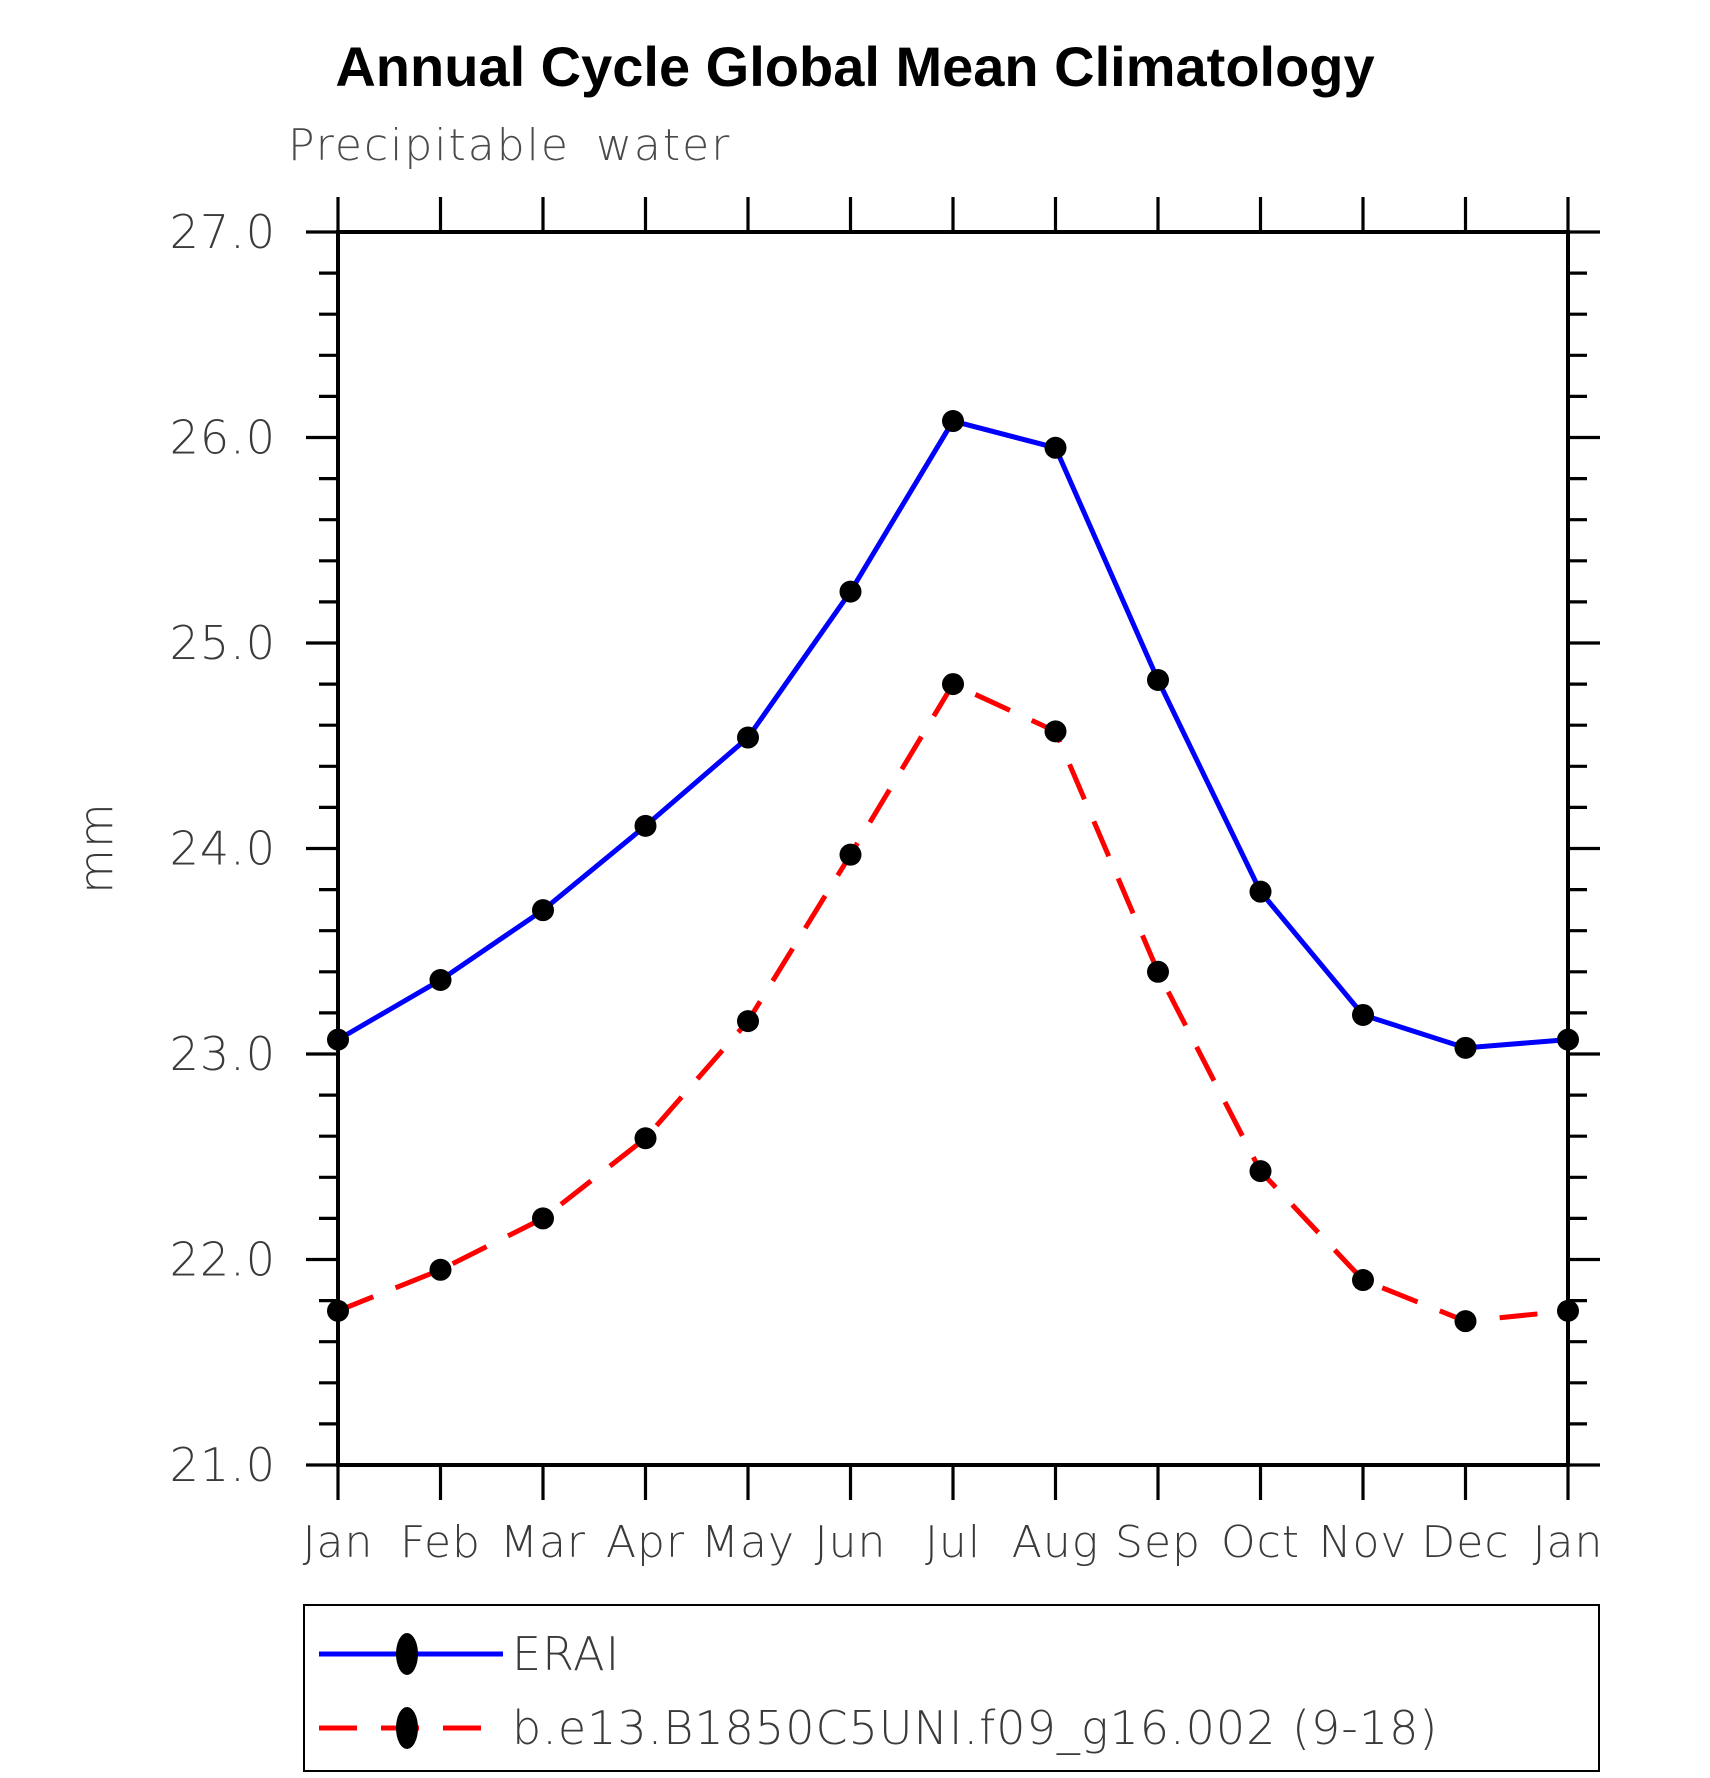  I want to click on x-axis-tick-label: Dec, so click(1465, 1542).